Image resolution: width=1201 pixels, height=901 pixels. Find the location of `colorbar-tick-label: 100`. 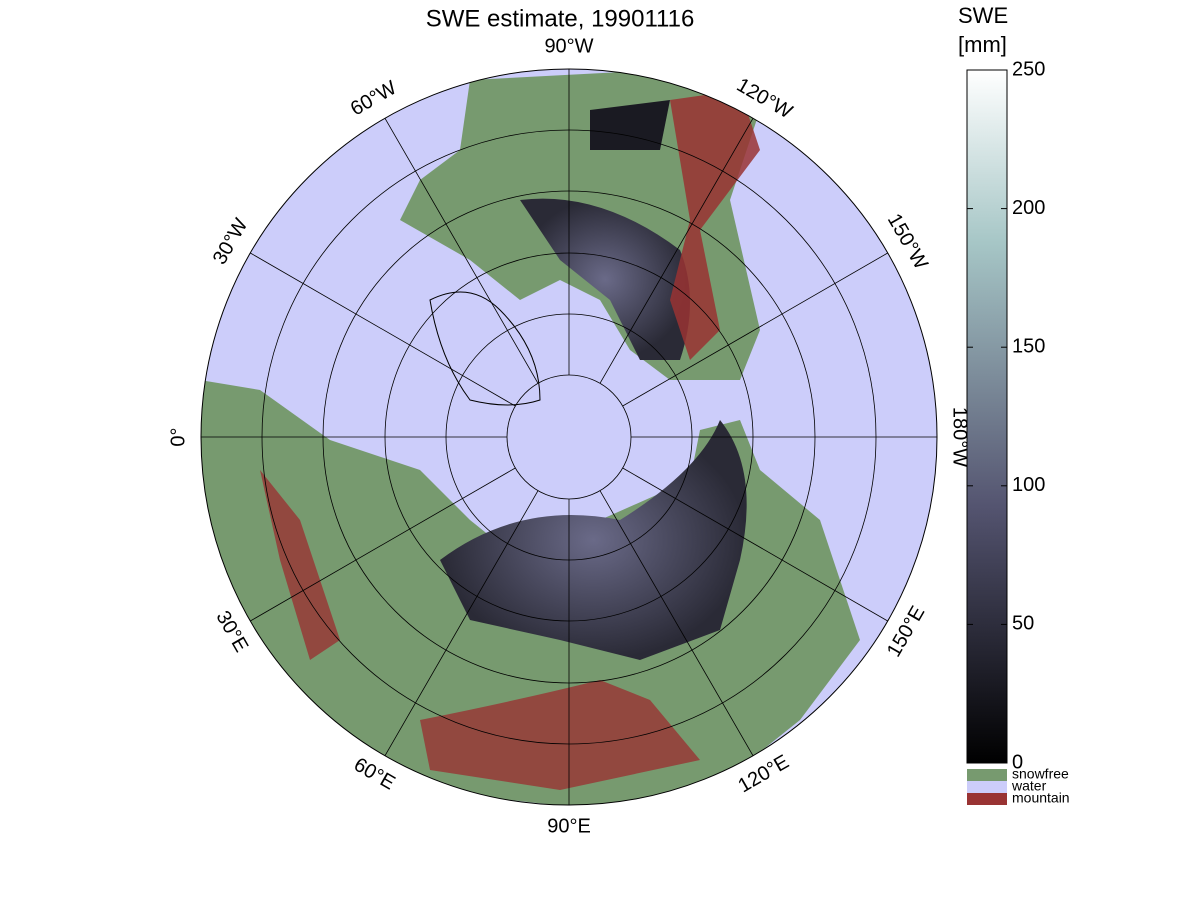

colorbar-tick-label: 100 is located at coordinates (1028, 485).